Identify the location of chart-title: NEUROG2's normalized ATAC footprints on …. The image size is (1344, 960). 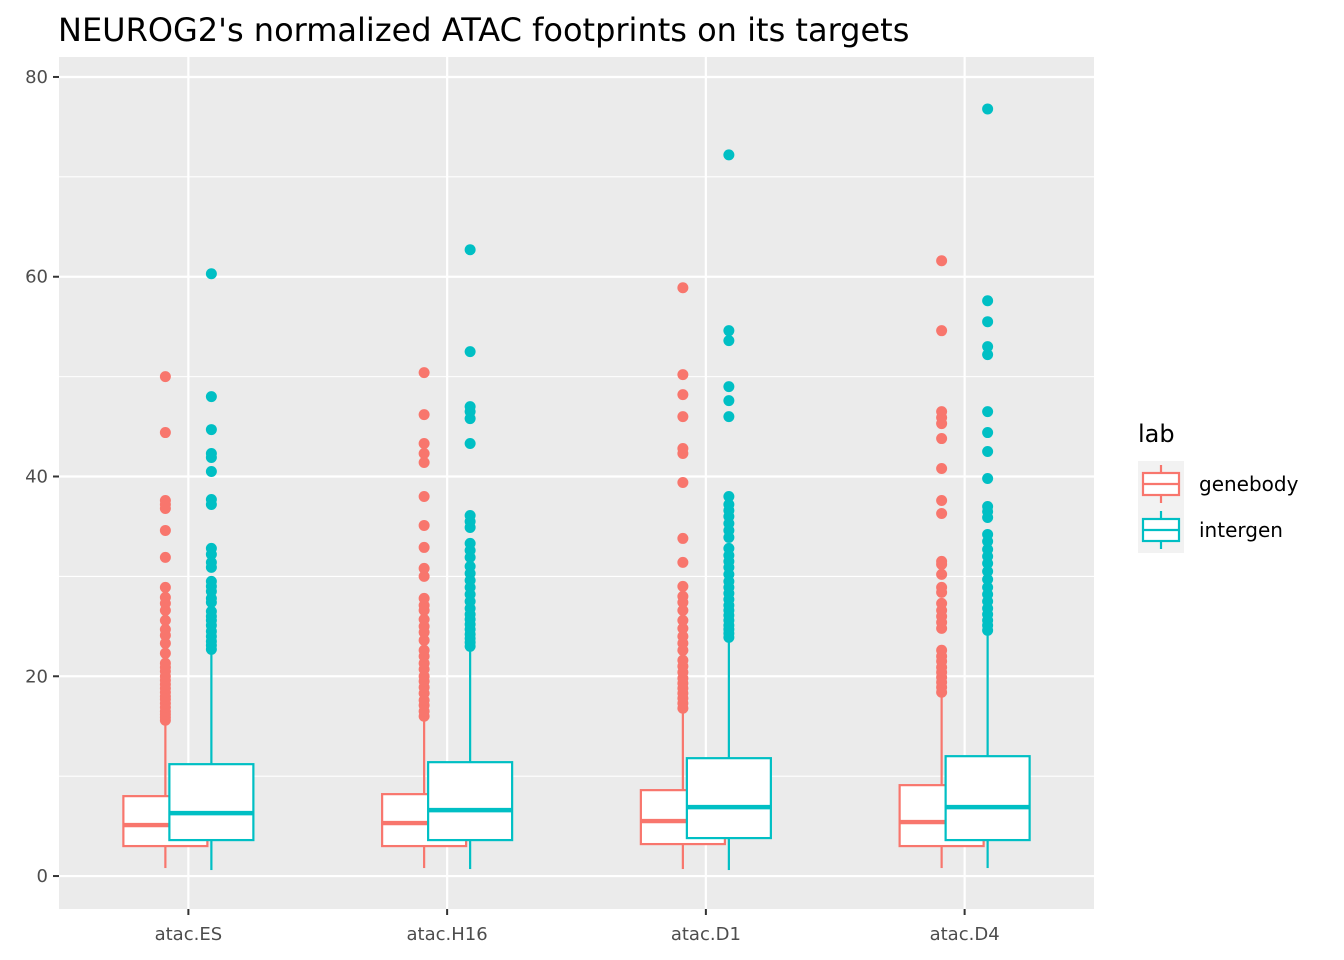
(483, 30).